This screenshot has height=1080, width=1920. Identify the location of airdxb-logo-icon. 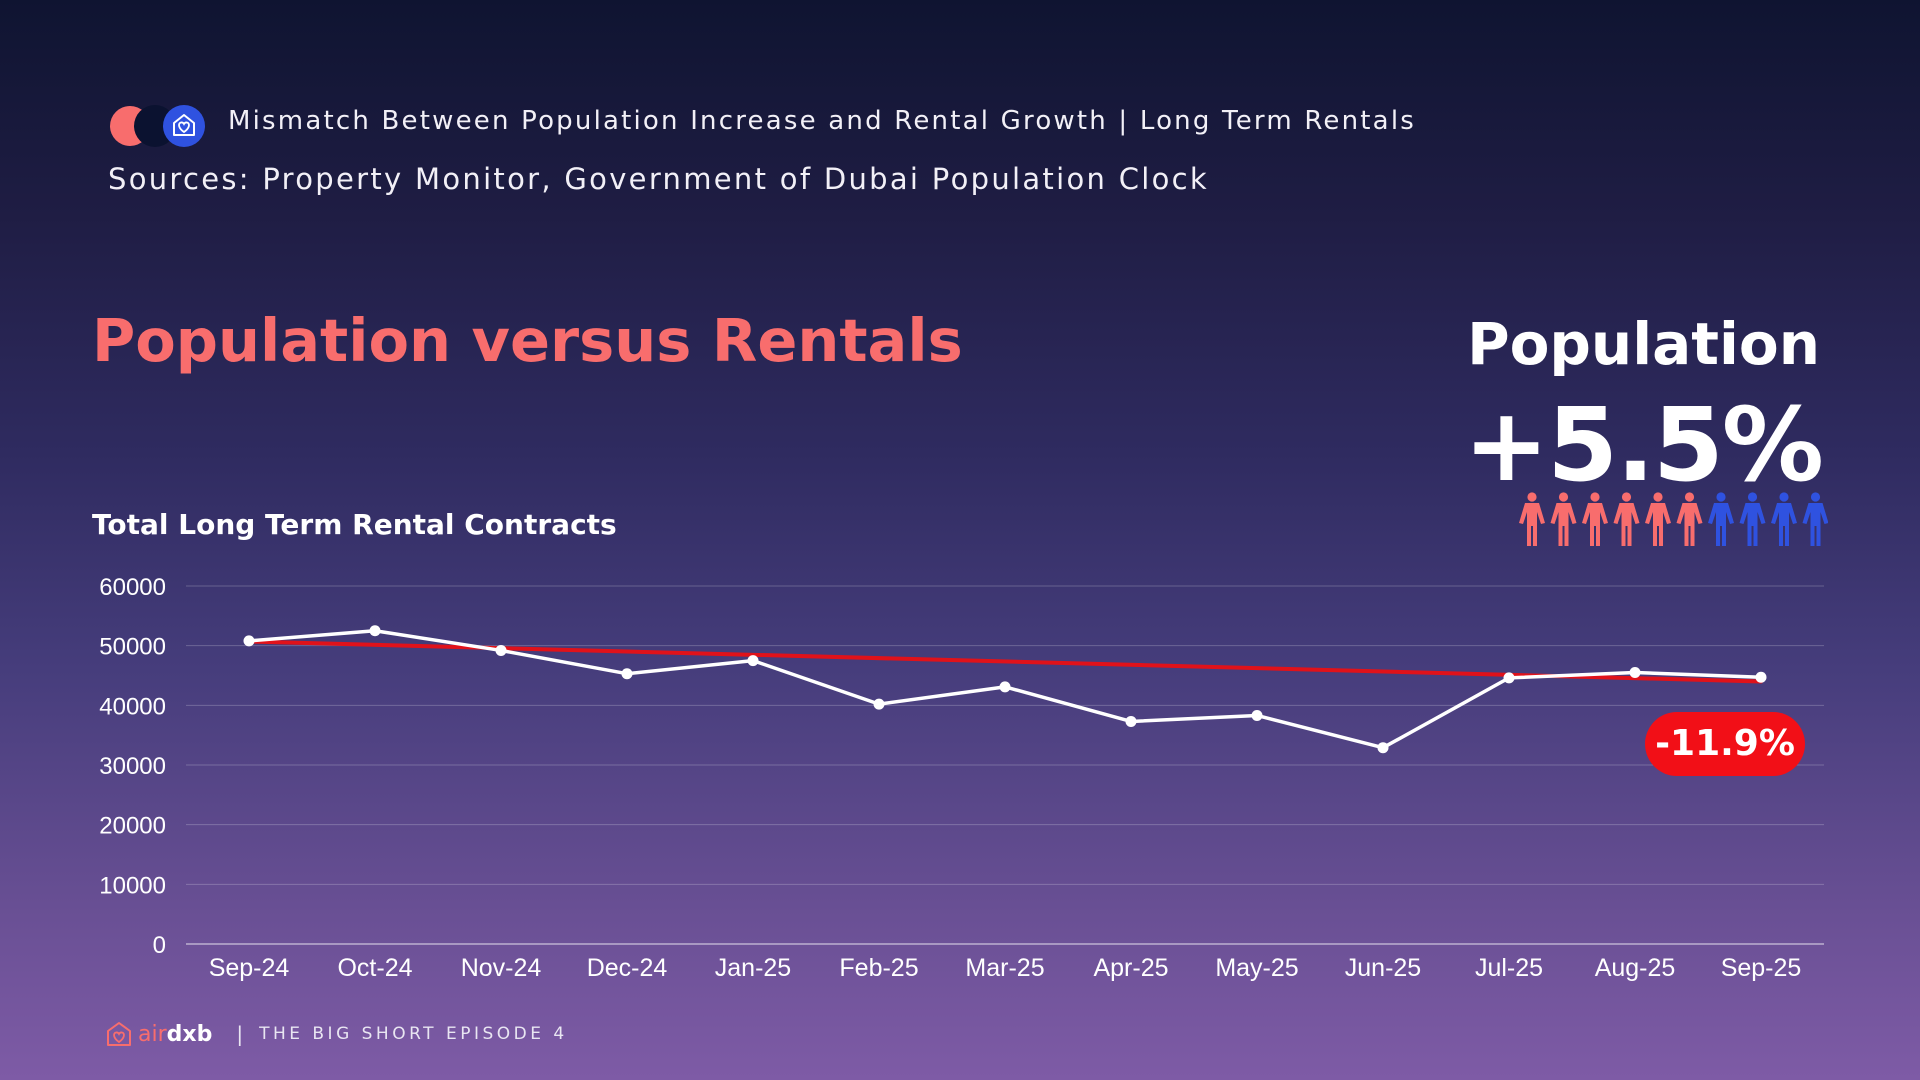
(119, 1034).